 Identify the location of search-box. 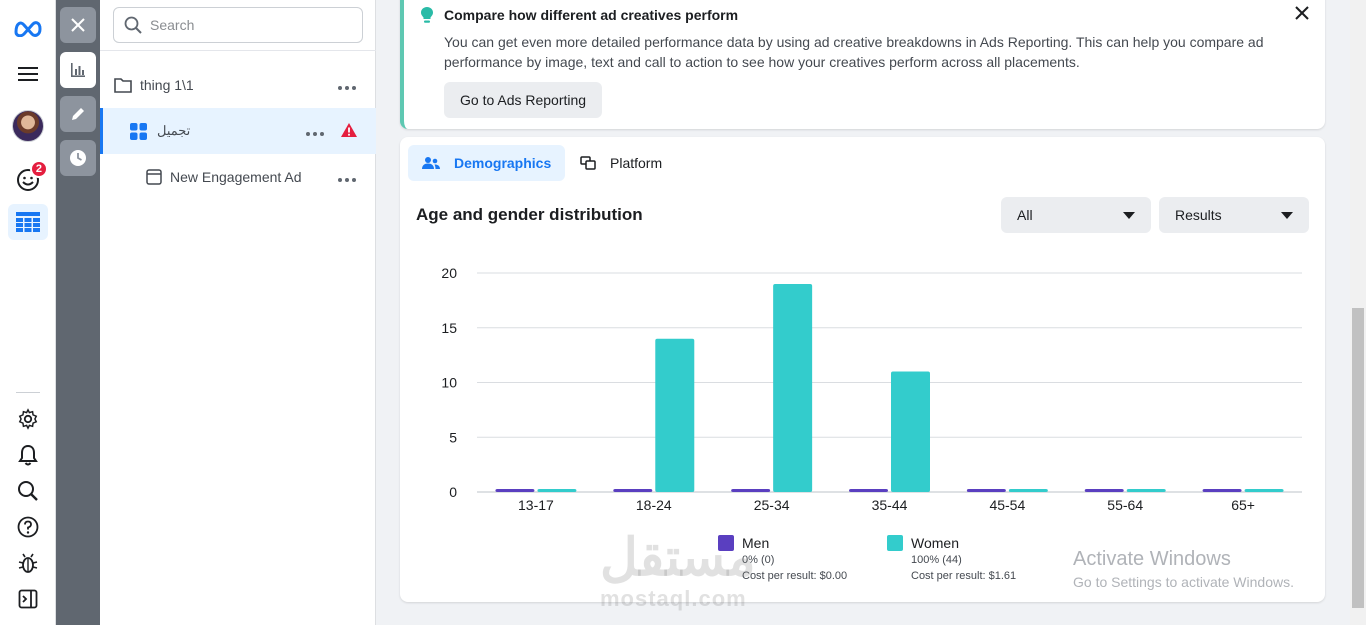
(238, 25).